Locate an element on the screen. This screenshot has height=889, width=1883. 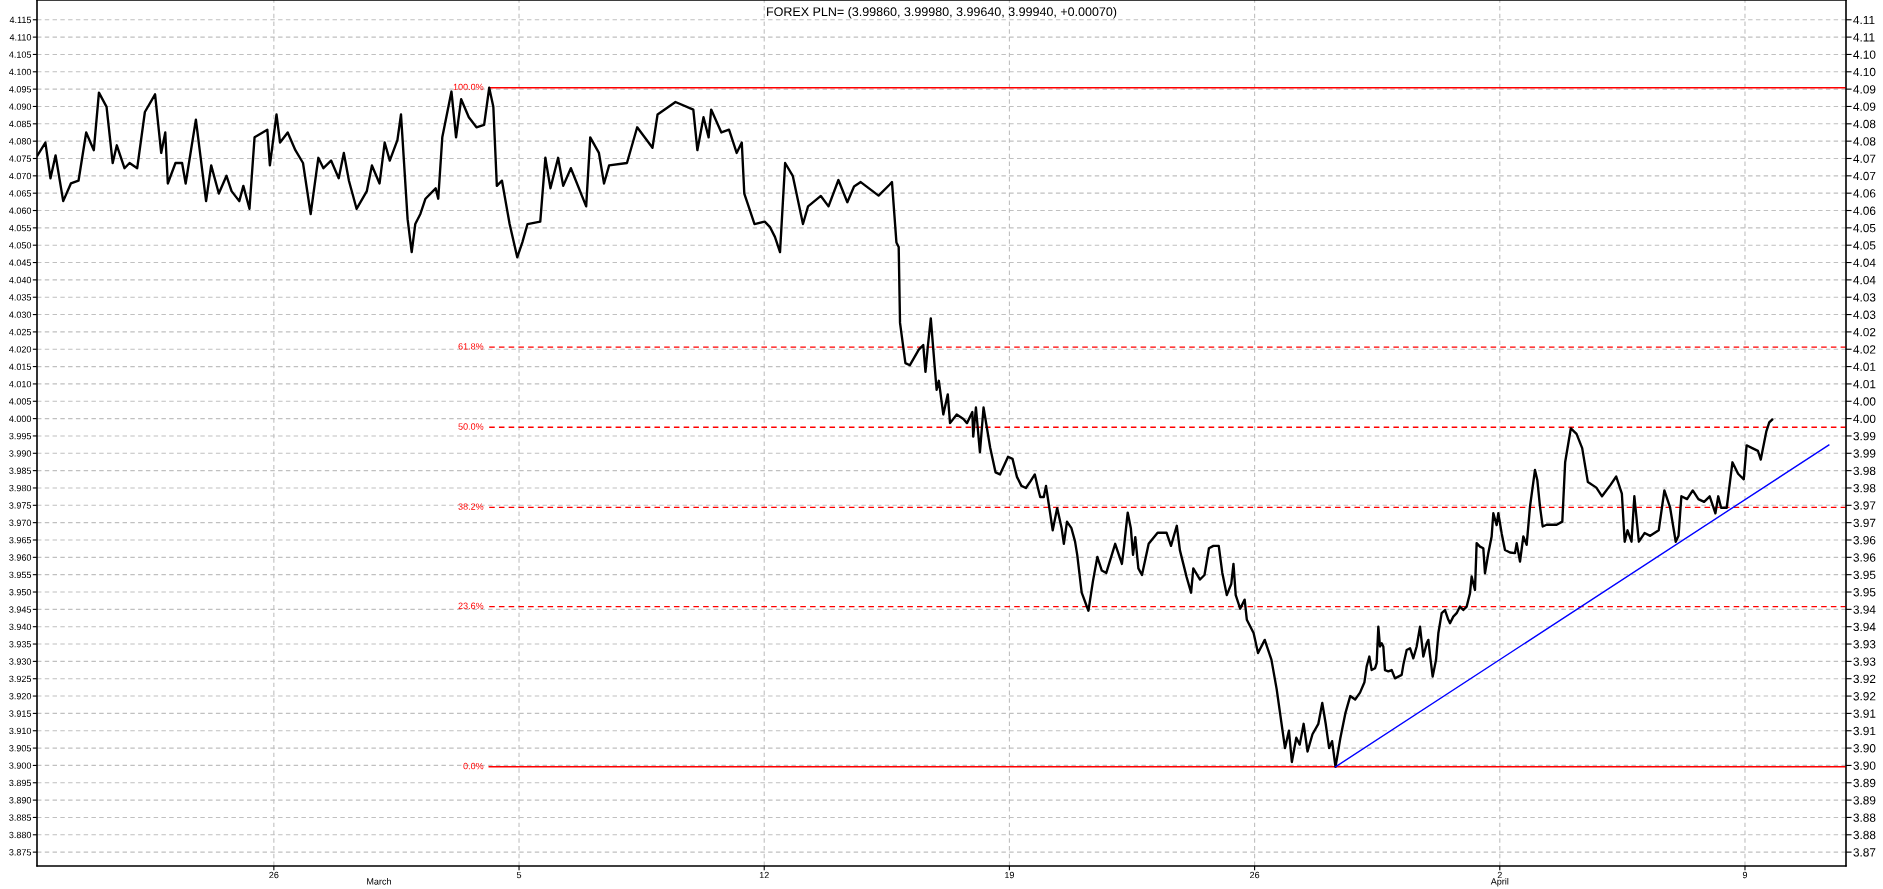
series-label: 38.2% is located at coordinates (471, 506).